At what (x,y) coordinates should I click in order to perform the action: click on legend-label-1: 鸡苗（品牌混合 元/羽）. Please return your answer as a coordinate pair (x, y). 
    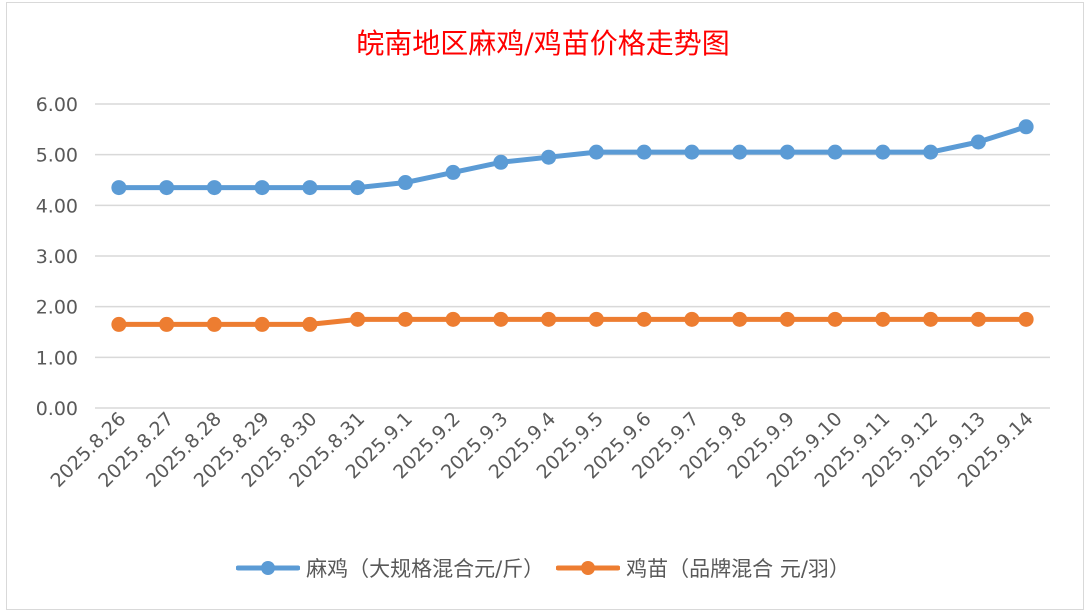
    Looking at the image, I should click on (738, 569).